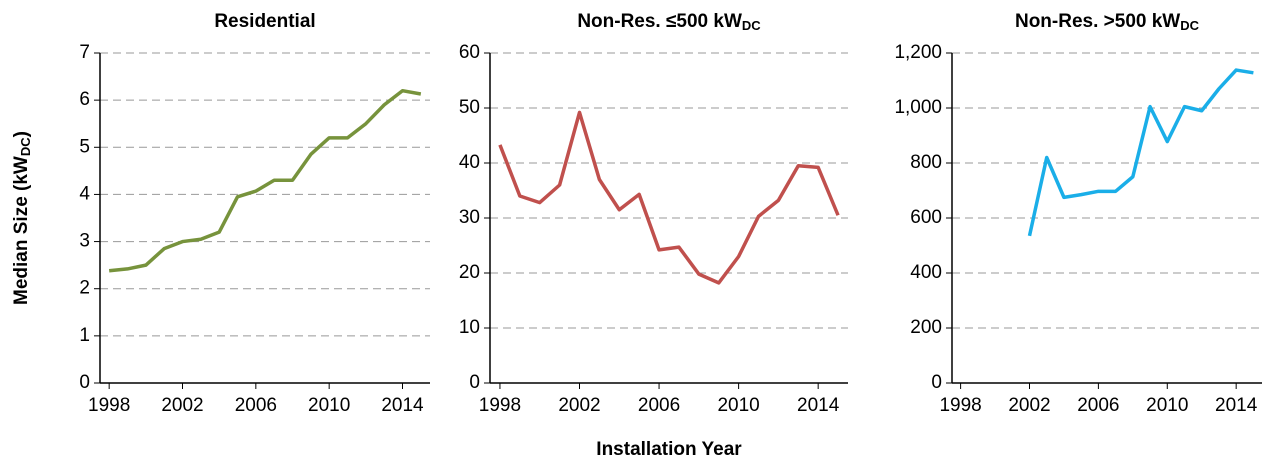 The width and height of the screenshot is (1271, 469). I want to click on chart-title: Residential, so click(264, 21).